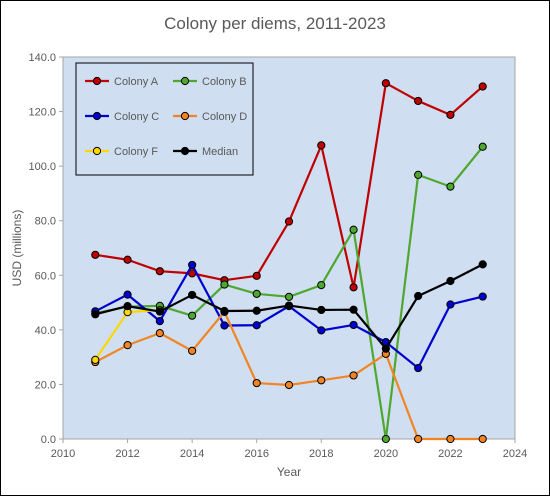  I want to click on legend-label: Colony F, so click(136, 152).